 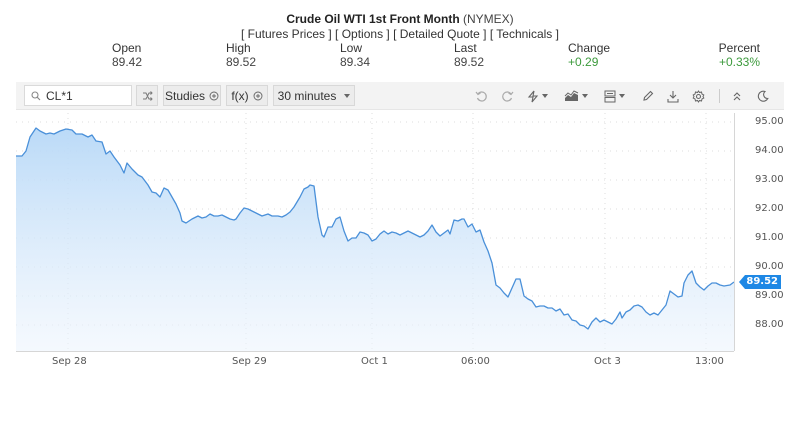 I want to click on quote-last: Last 89.52, so click(x=469, y=55).